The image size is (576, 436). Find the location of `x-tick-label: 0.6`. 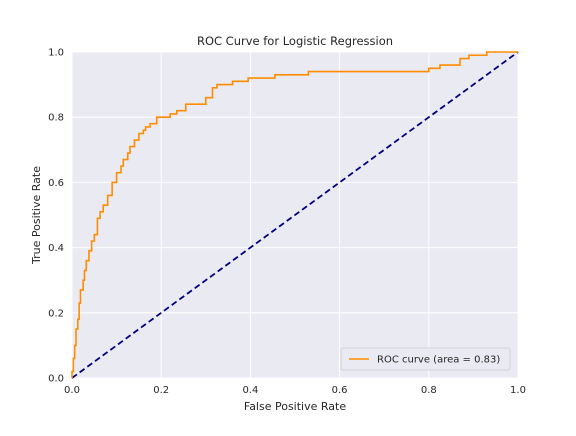

x-tick-label: 0.6 is located at coordinates (340, 390).